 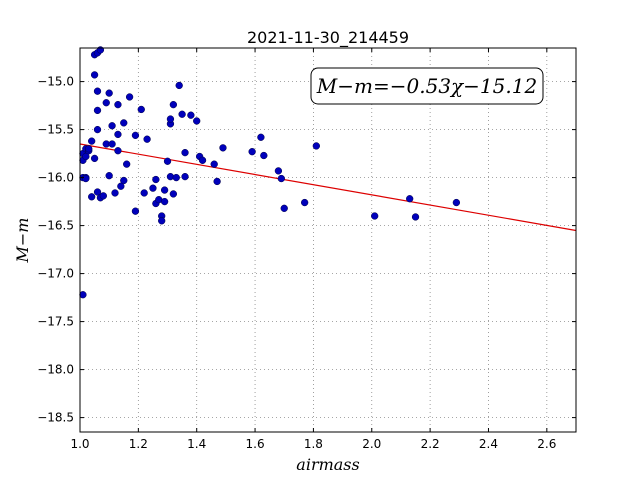 I want to click on annotation-box, so click(x=427, y=86).